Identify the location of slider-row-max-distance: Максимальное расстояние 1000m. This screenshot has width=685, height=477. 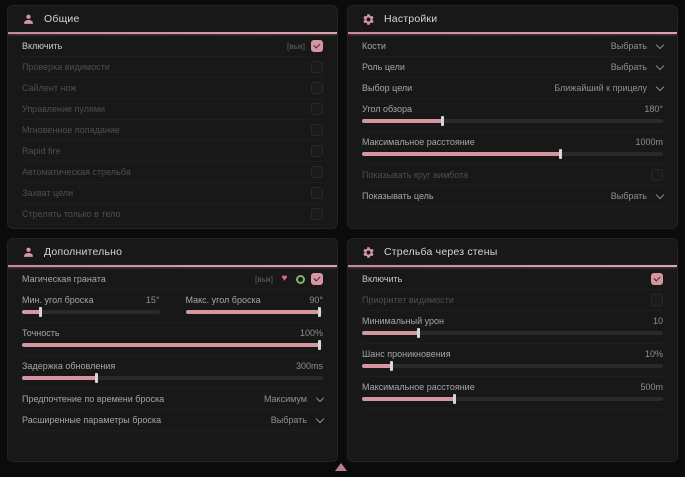
(512, 148).